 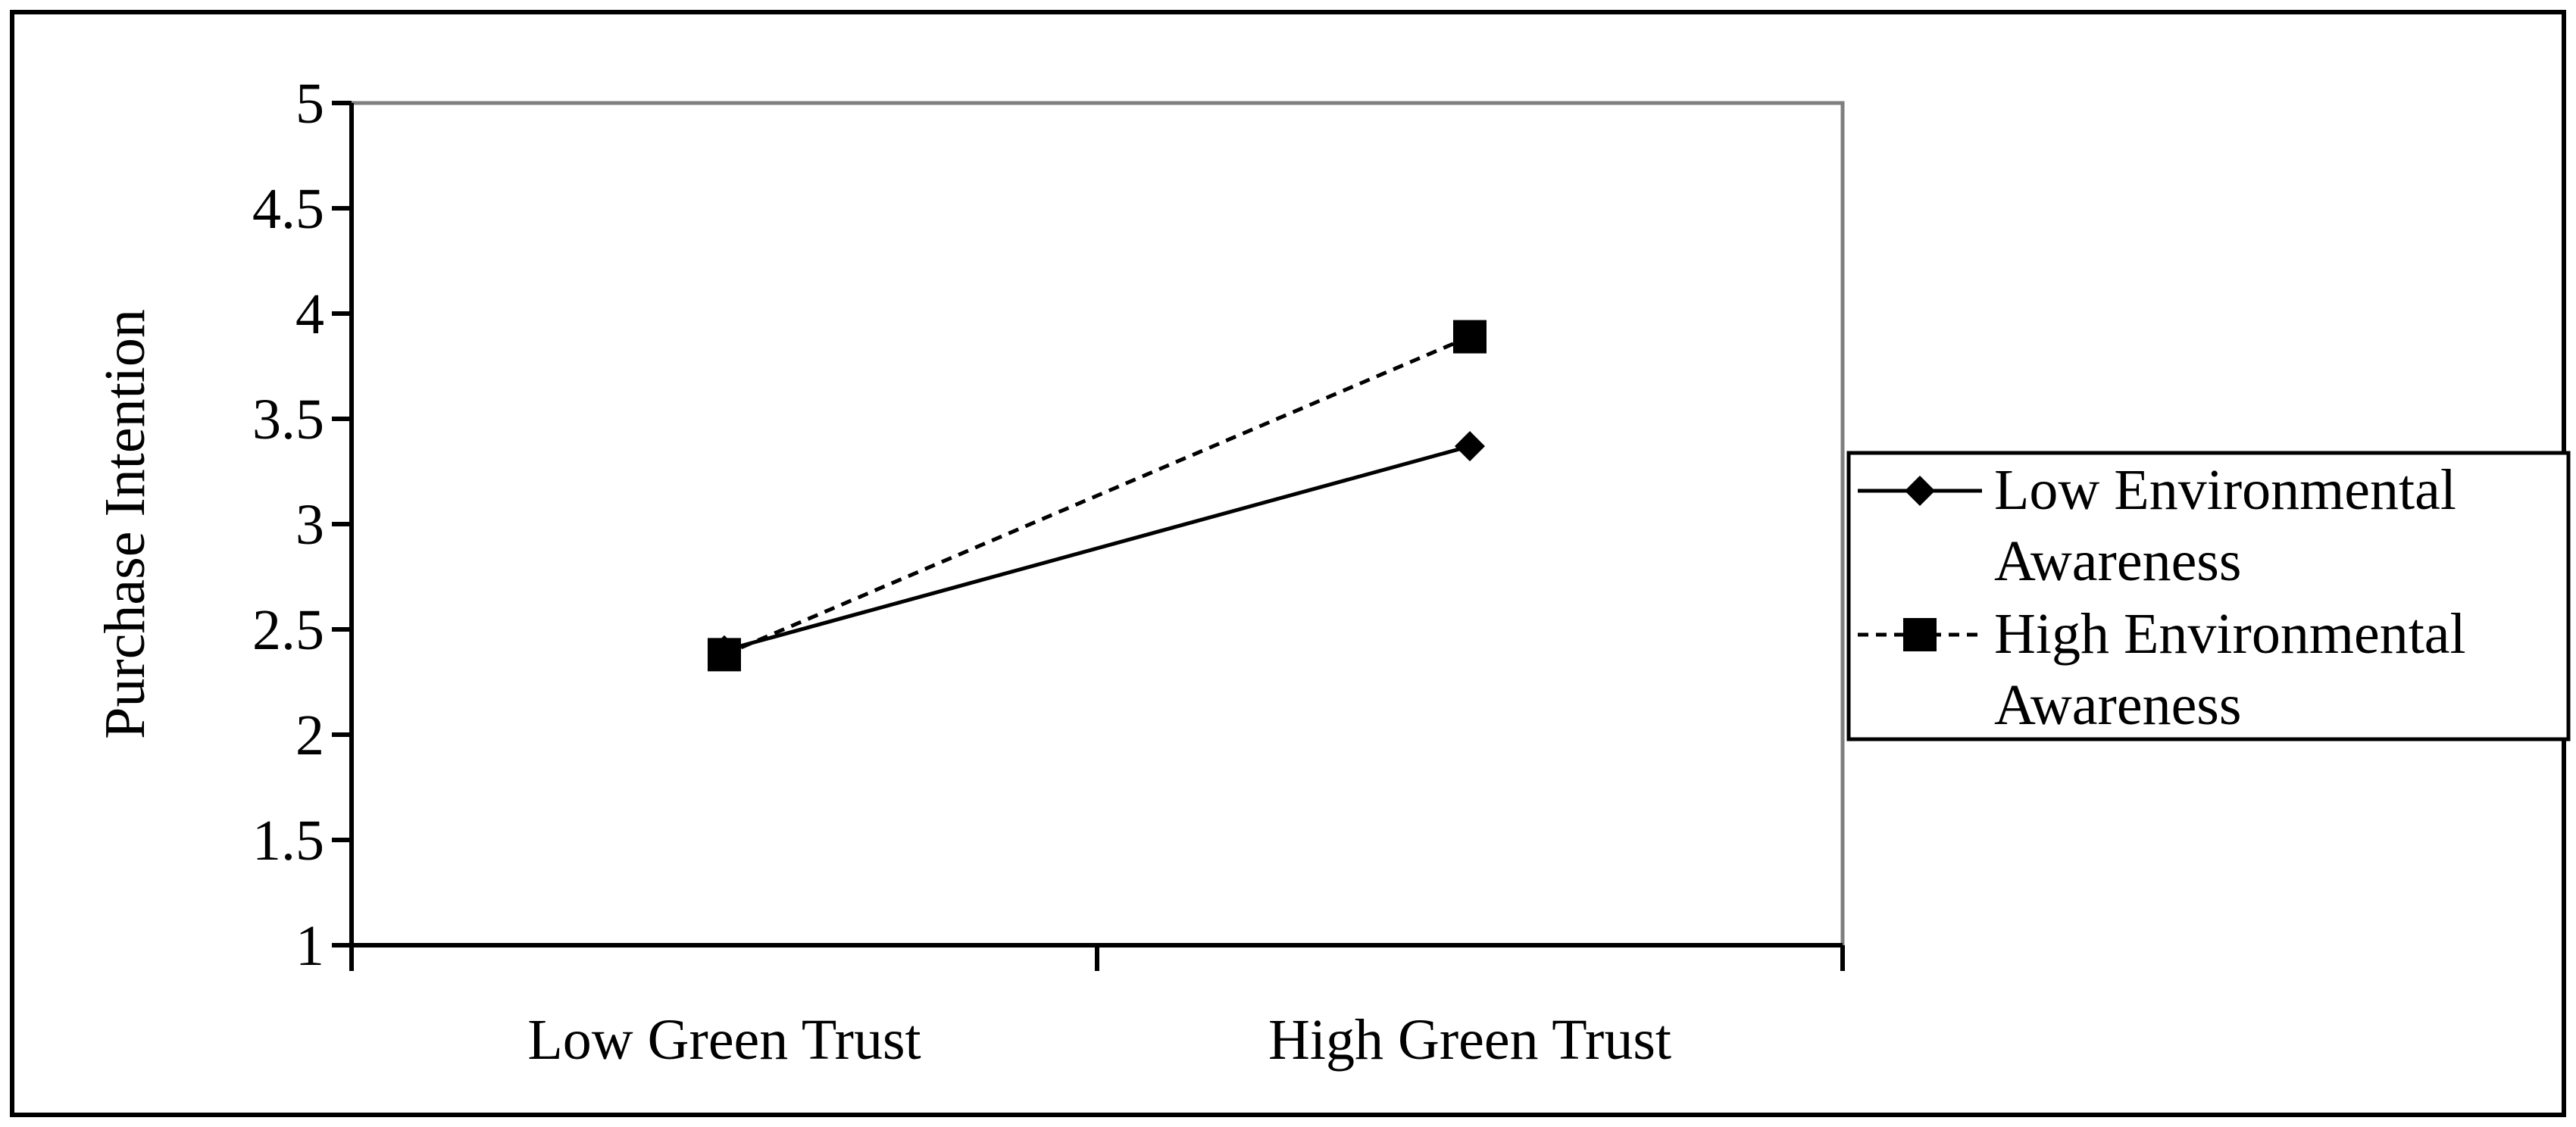 What do you see at coordinates (724, 1040) in the screenshot?
I see `x-tick-label: Low Green Trust` at bounding box center [724, 1040].